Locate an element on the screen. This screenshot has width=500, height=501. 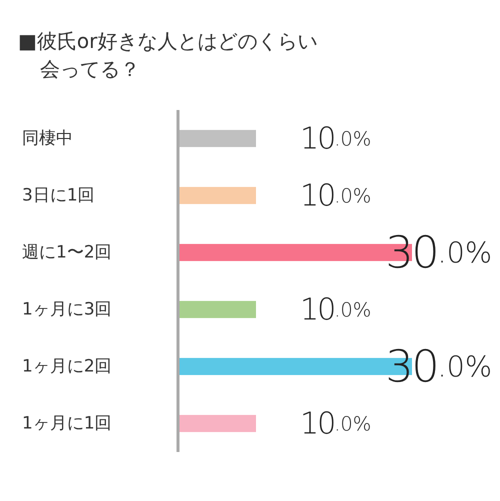
y-tick-label: 3日に1回 is located at coordinates (58, 196).